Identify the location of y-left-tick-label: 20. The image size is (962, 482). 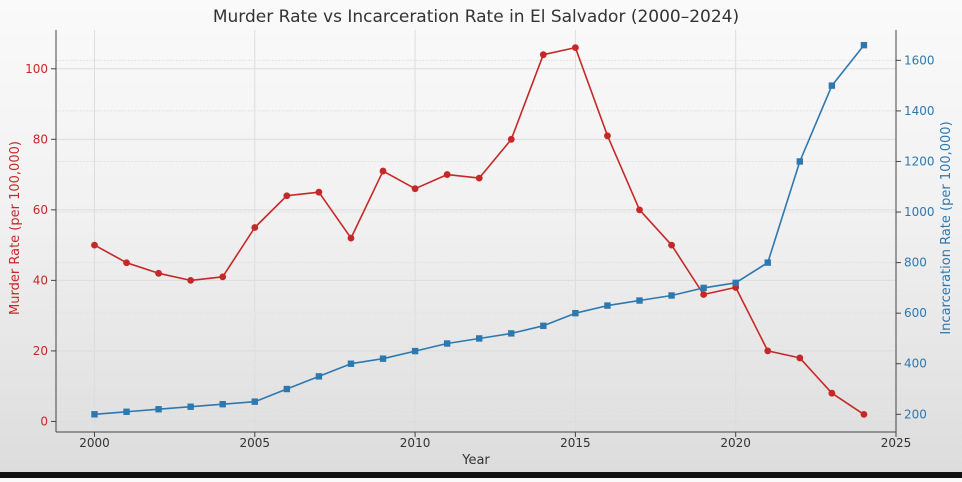
(40, 351).